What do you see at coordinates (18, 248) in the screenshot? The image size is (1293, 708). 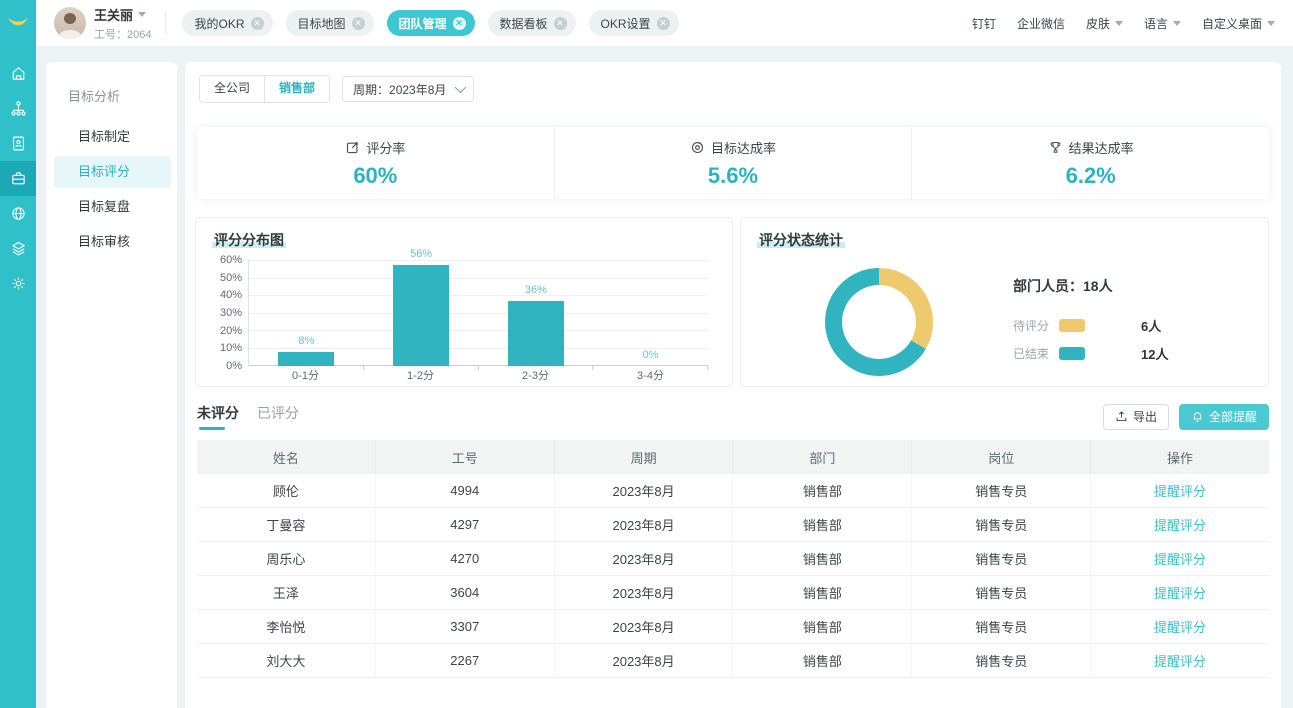 I see `rail-item-layers` at bounding box center [18, 248].